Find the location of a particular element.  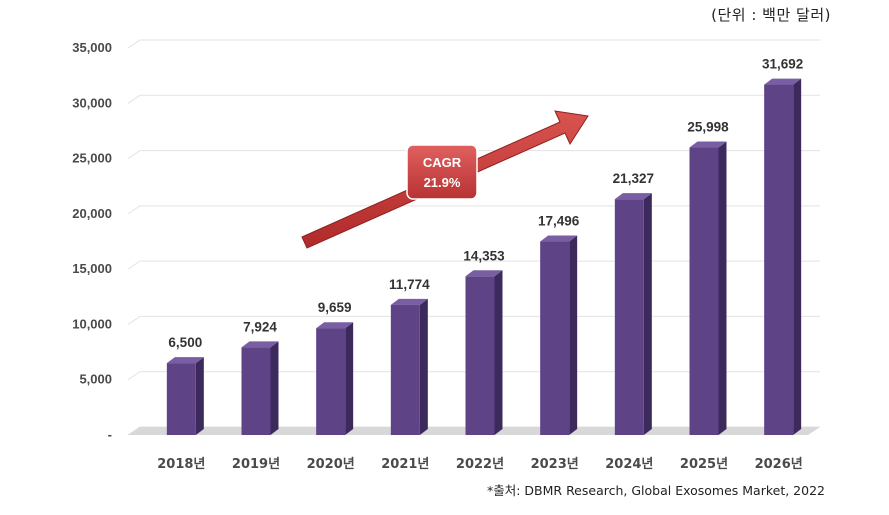

x-tick-label: 2018년 is located at coordinates (181, 464).